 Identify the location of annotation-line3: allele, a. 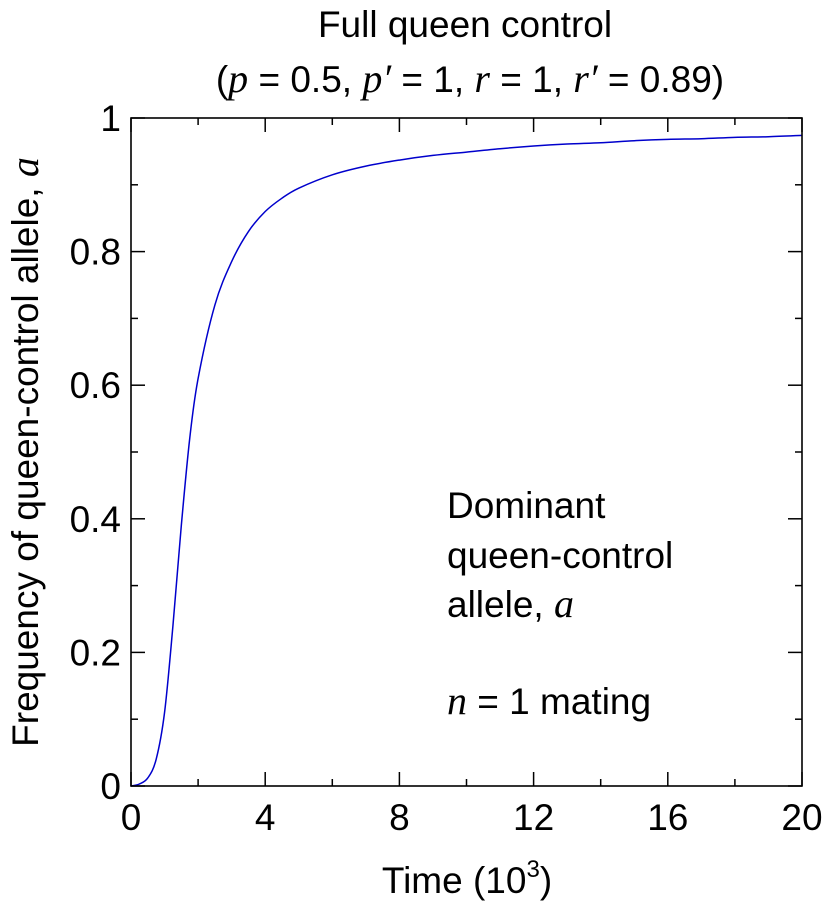
(510, 603).